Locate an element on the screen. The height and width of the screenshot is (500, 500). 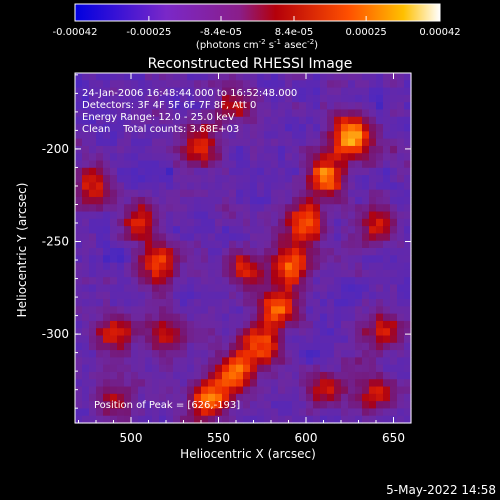
colorbar-tick-label: 0.00025 is located at coordinates (365, 32).